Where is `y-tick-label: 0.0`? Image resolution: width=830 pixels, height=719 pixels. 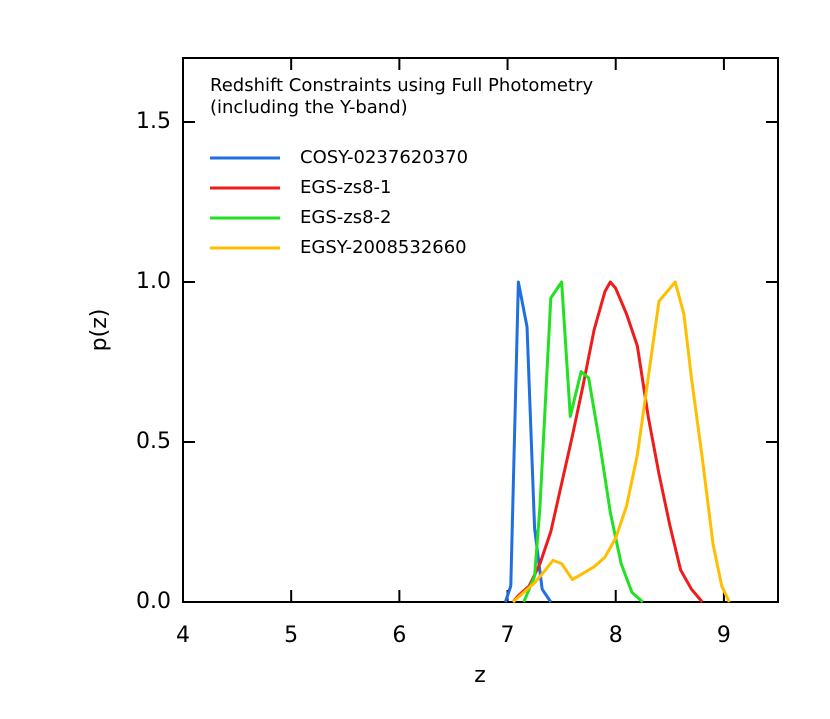 y-tick-label: 0.0 is located at coordinates (153, 601).